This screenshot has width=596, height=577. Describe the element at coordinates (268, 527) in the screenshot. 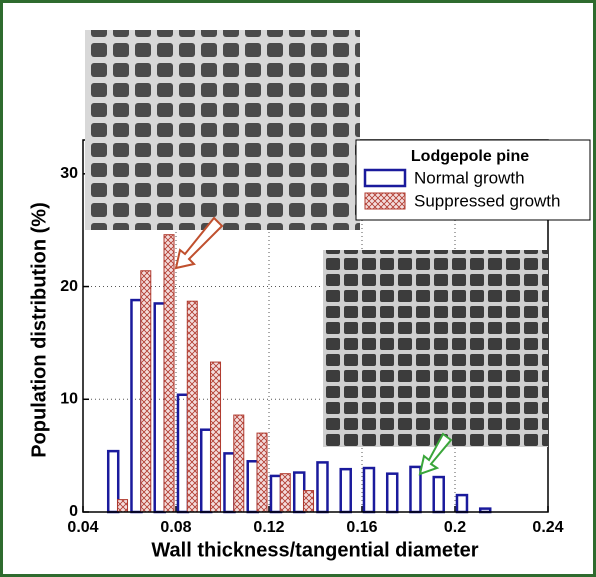

I see `x-tick-label: 0.12` at that location.